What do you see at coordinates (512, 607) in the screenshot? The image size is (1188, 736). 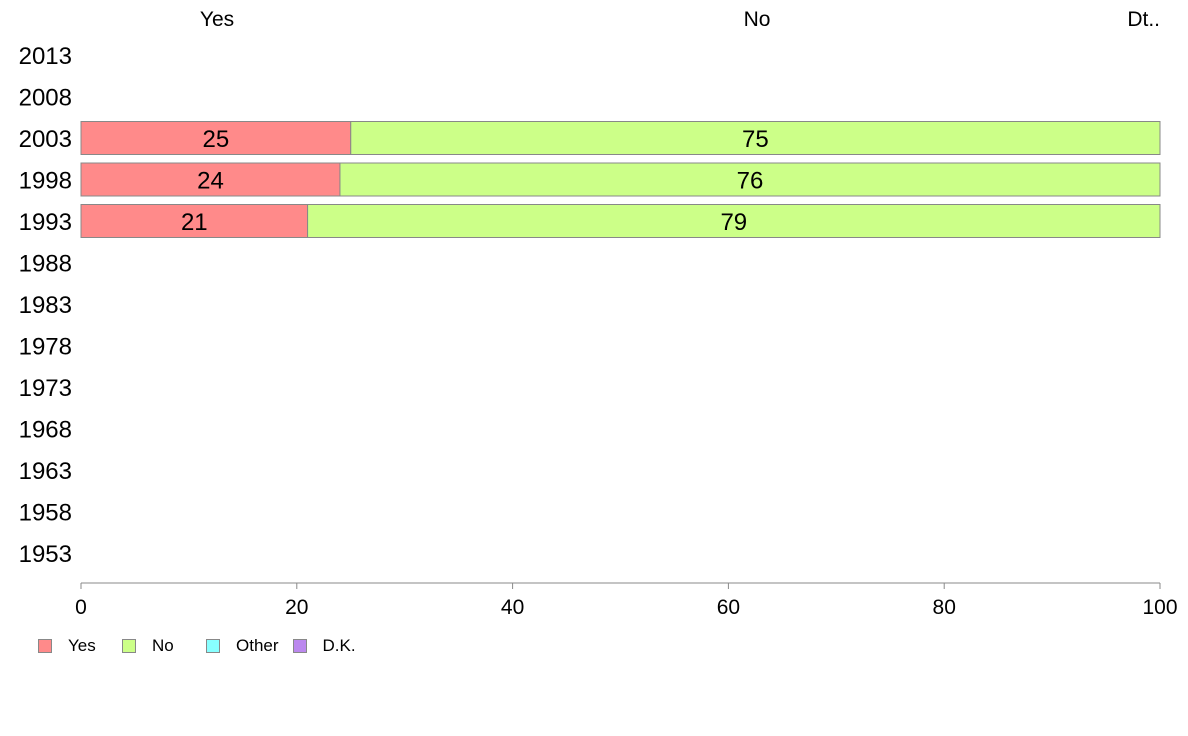 I see `x-tick-label: 40` at bounding box center [512, 607].